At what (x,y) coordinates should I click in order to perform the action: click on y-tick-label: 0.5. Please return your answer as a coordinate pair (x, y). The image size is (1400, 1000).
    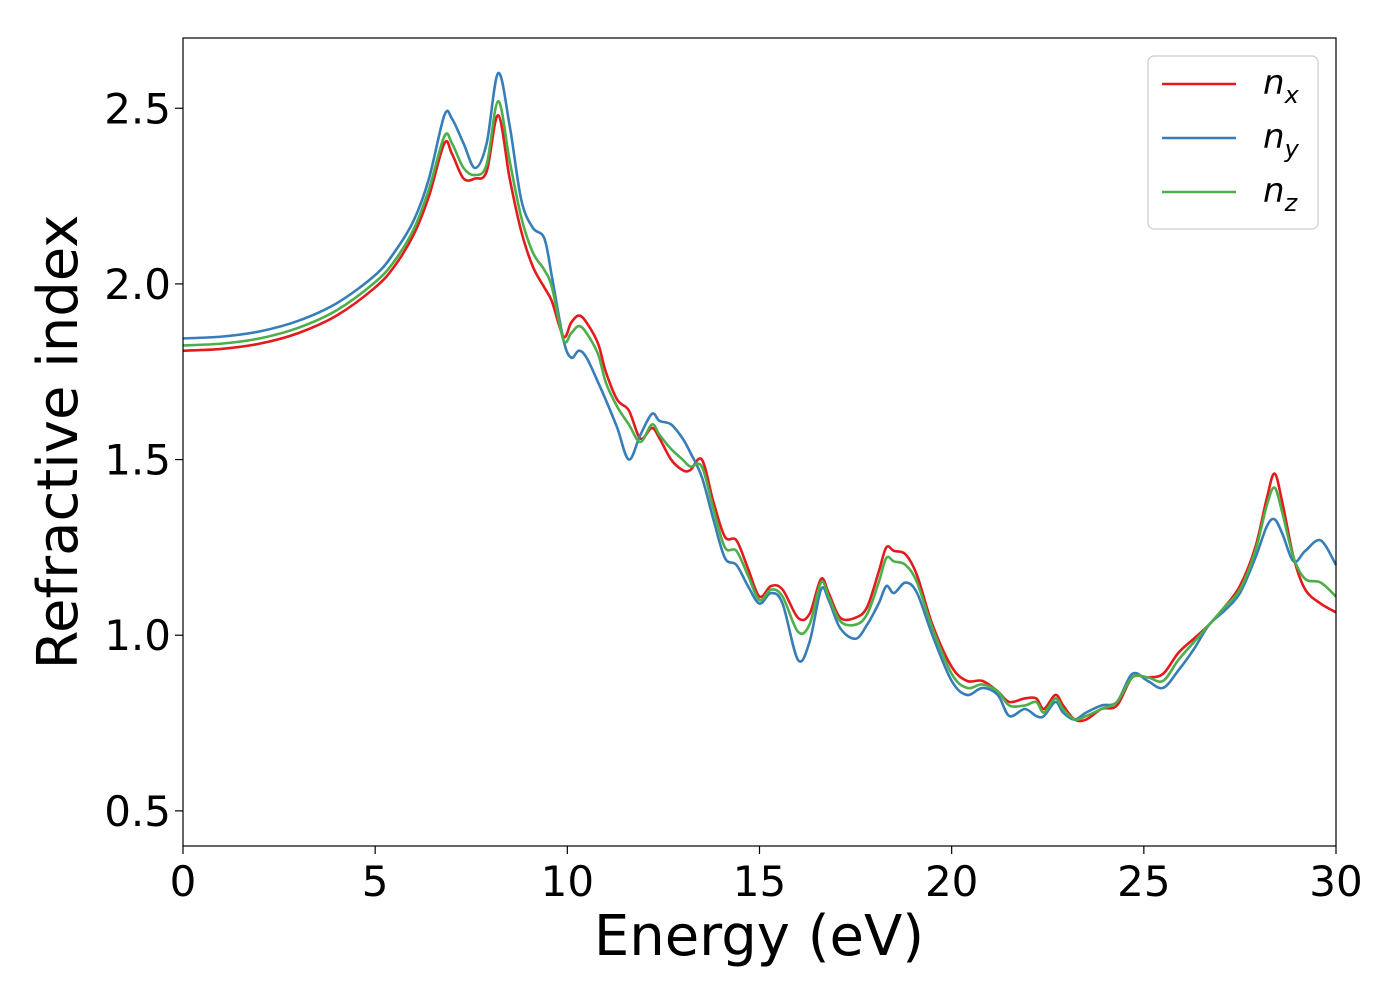
    Looking at the image, I should click on (137, 811).